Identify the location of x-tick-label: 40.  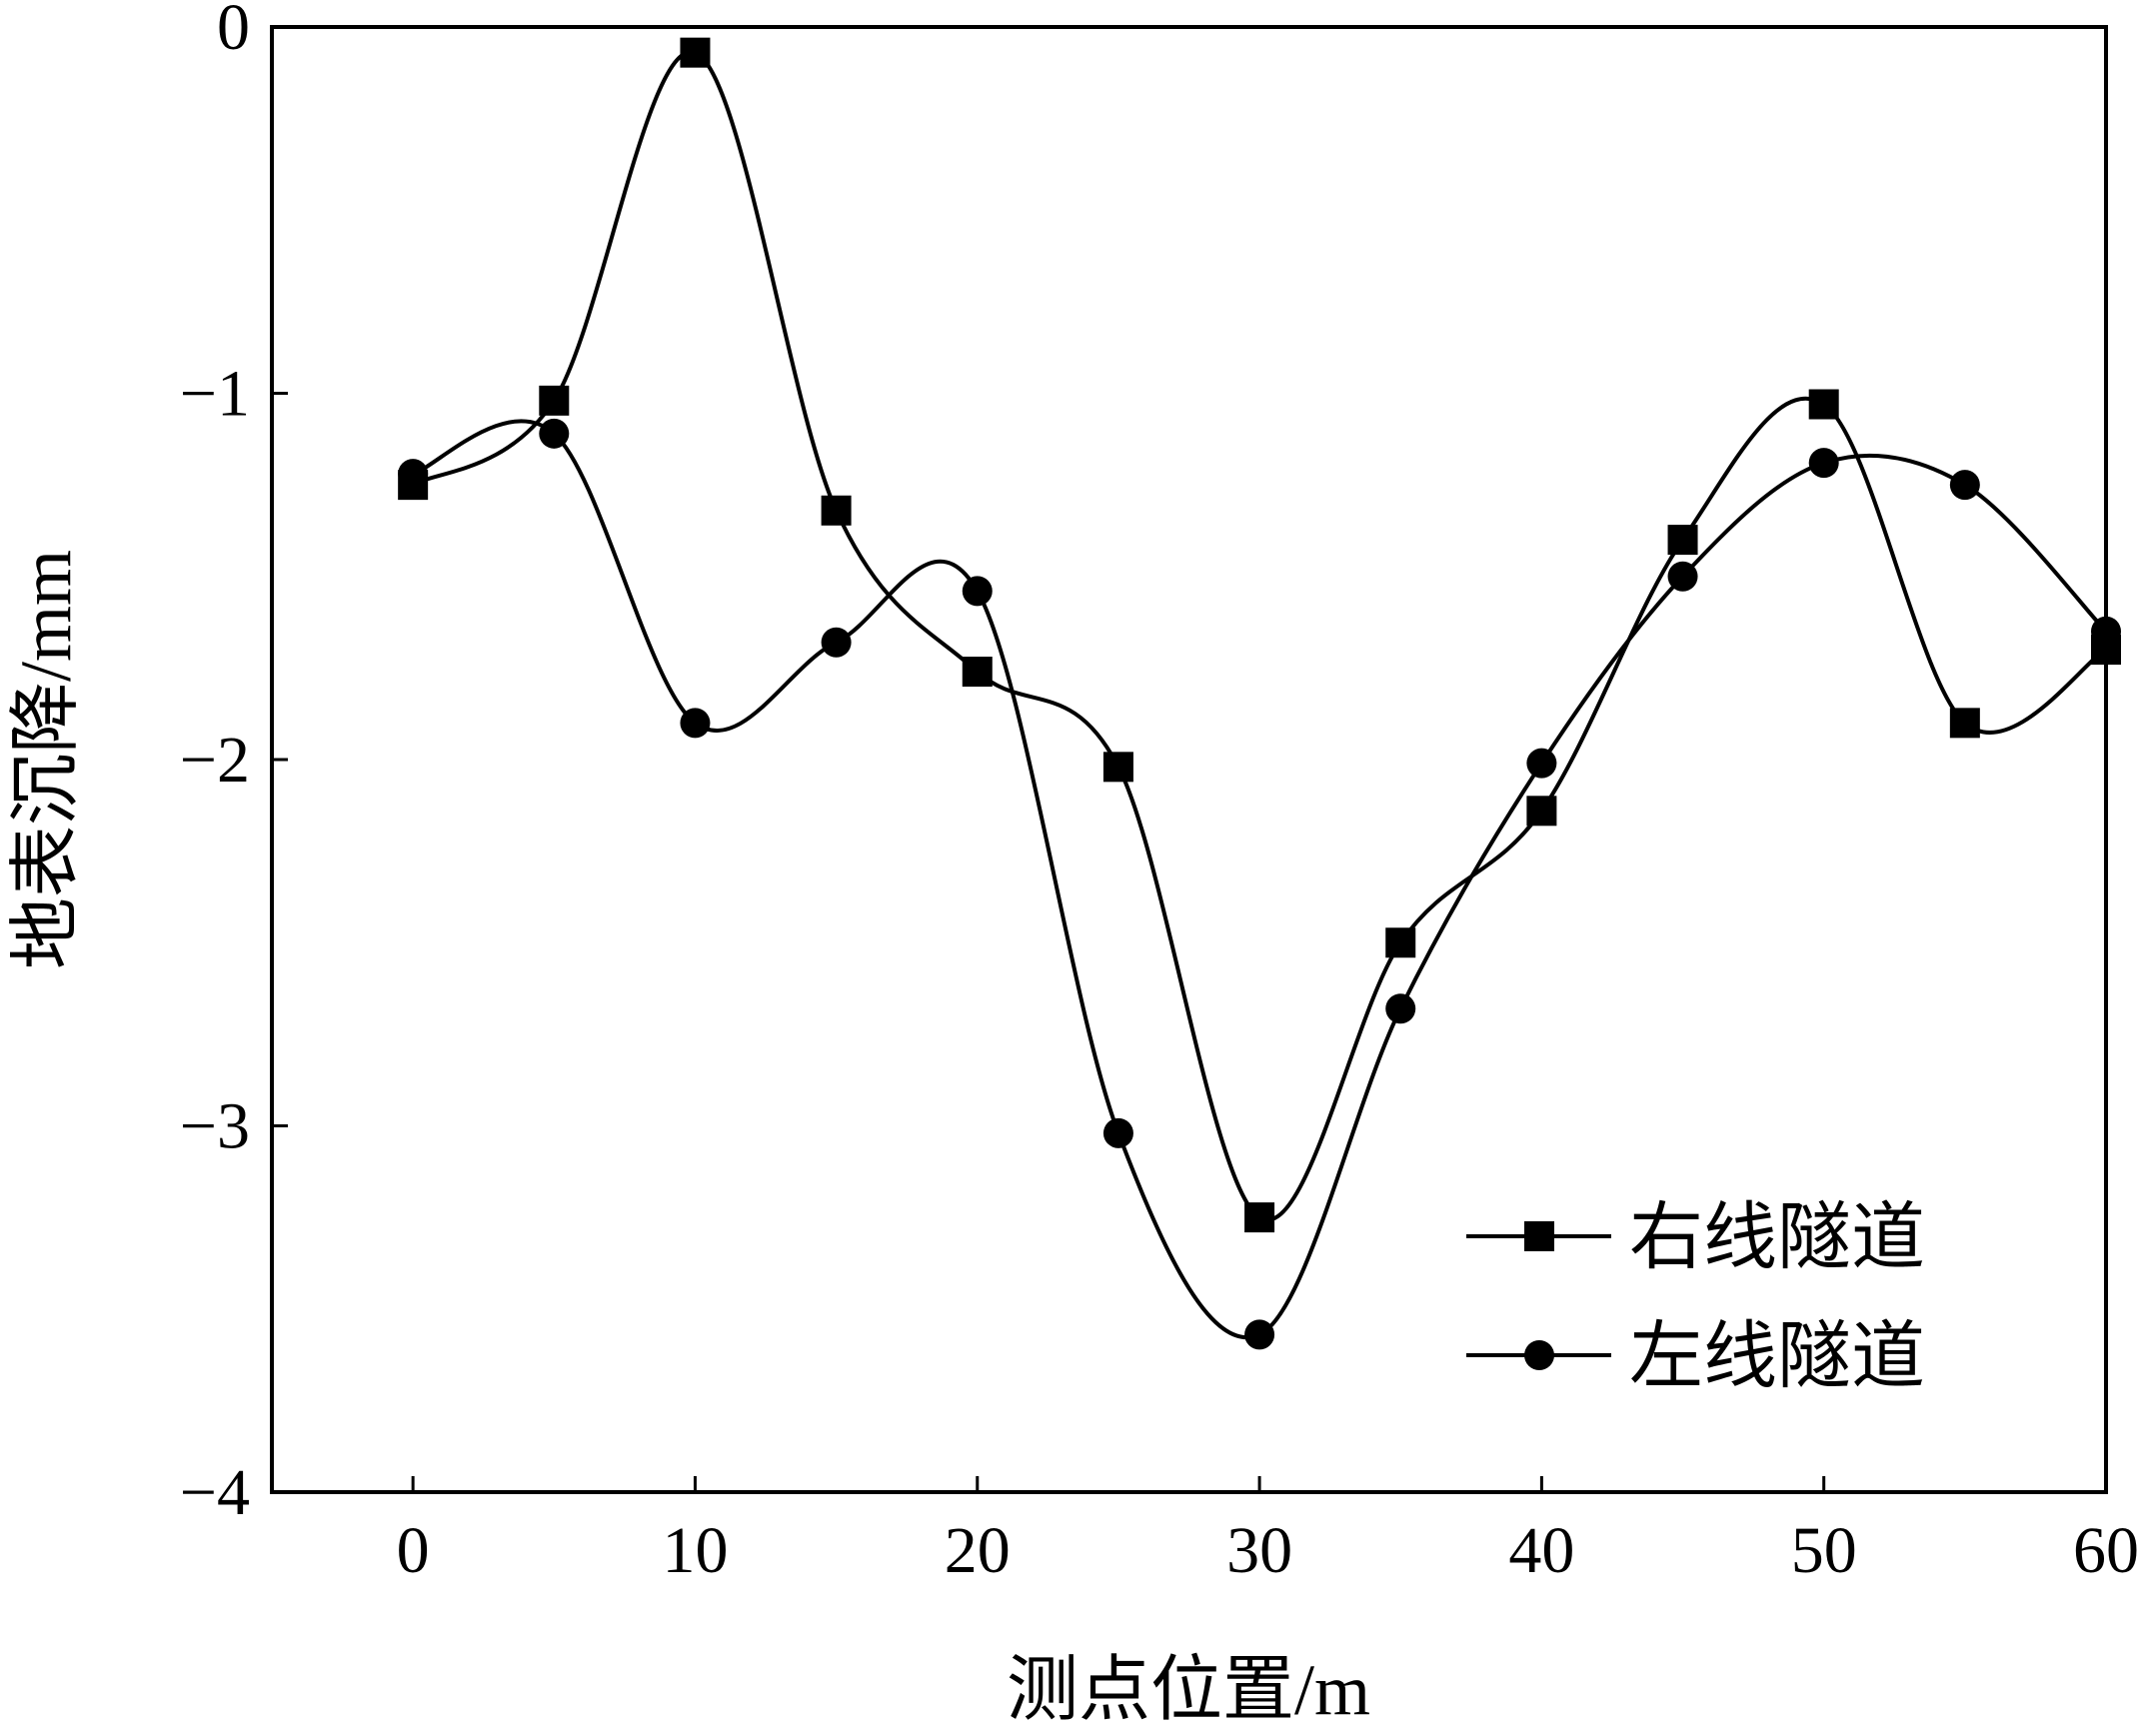
(1541, 1550).